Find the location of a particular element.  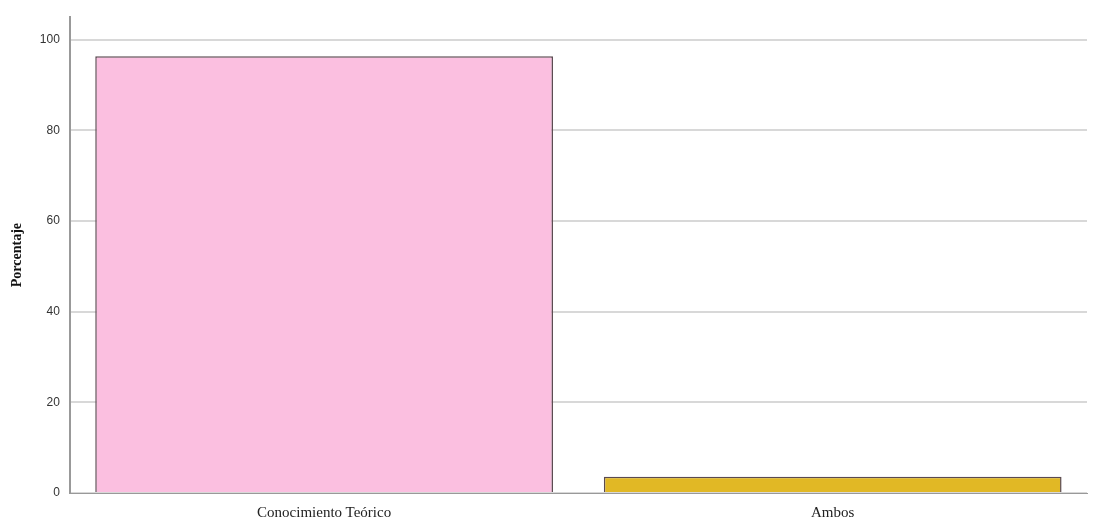

y-tick-label: 20 is located at coordinates (53, 401).